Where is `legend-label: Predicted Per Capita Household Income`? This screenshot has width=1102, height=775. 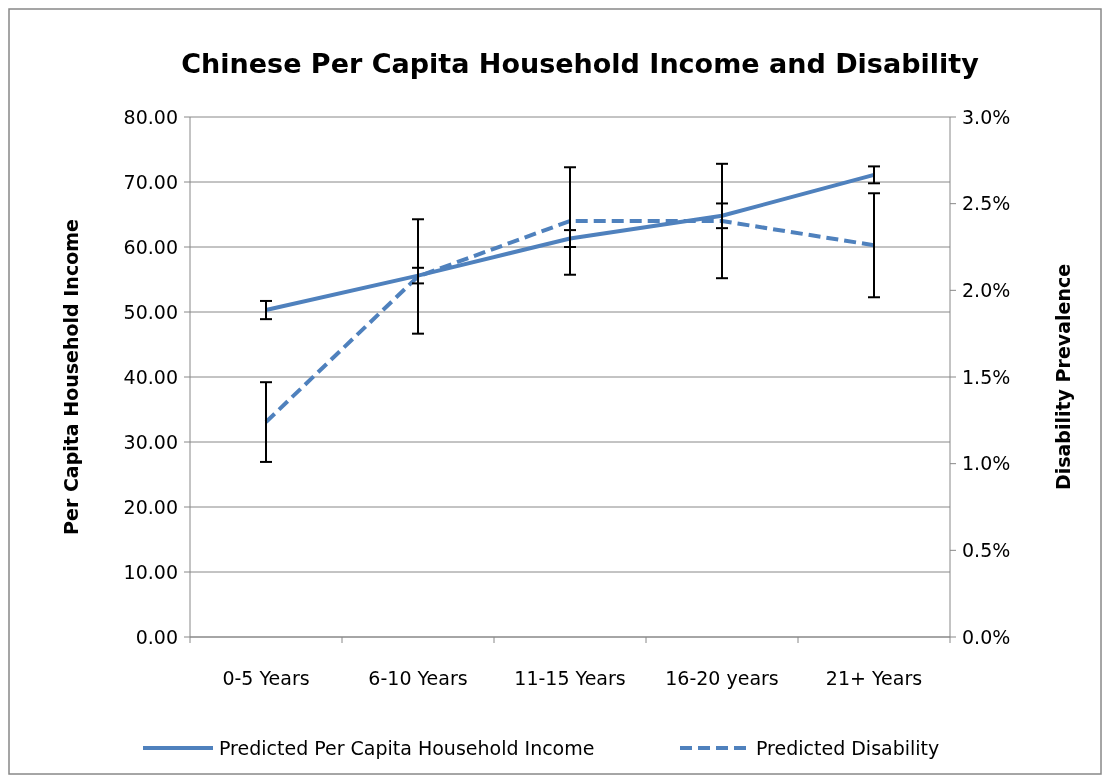
legend-label: Predicted Per Capita Household Income is located at coordinates (407, 747).